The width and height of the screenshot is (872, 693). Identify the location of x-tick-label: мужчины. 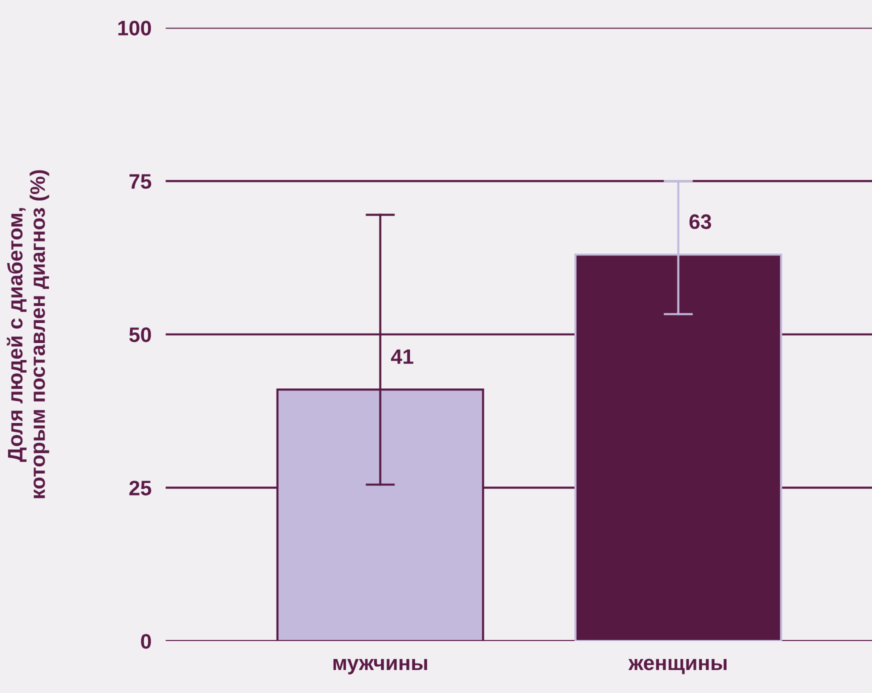
(380, 666).